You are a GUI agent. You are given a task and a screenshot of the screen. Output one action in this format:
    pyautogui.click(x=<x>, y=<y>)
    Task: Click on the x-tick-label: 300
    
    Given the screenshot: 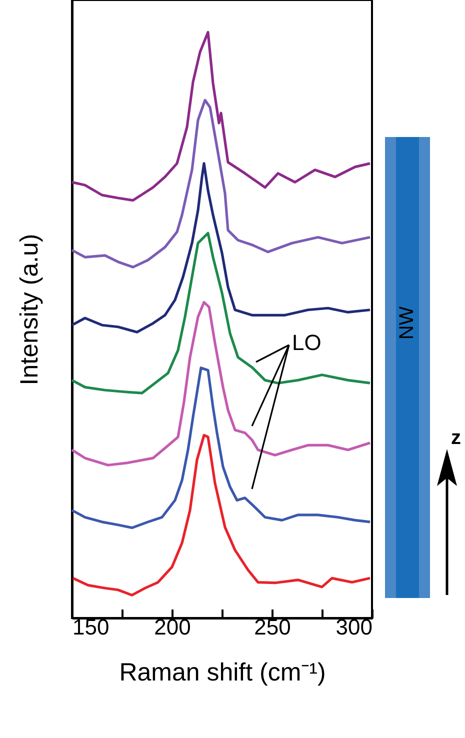 What is the action you would take?
    pyautogui.click(x=354, y=627)
    